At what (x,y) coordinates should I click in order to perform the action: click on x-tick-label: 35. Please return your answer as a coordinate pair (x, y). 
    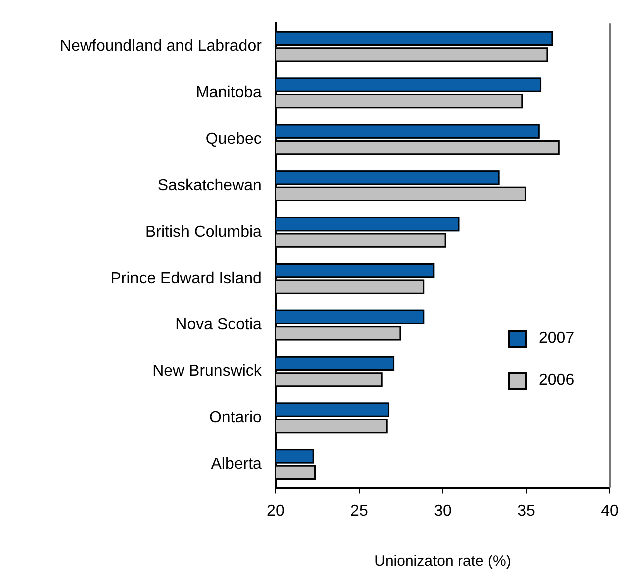
    Looking at the image, I should click on (527, 511).